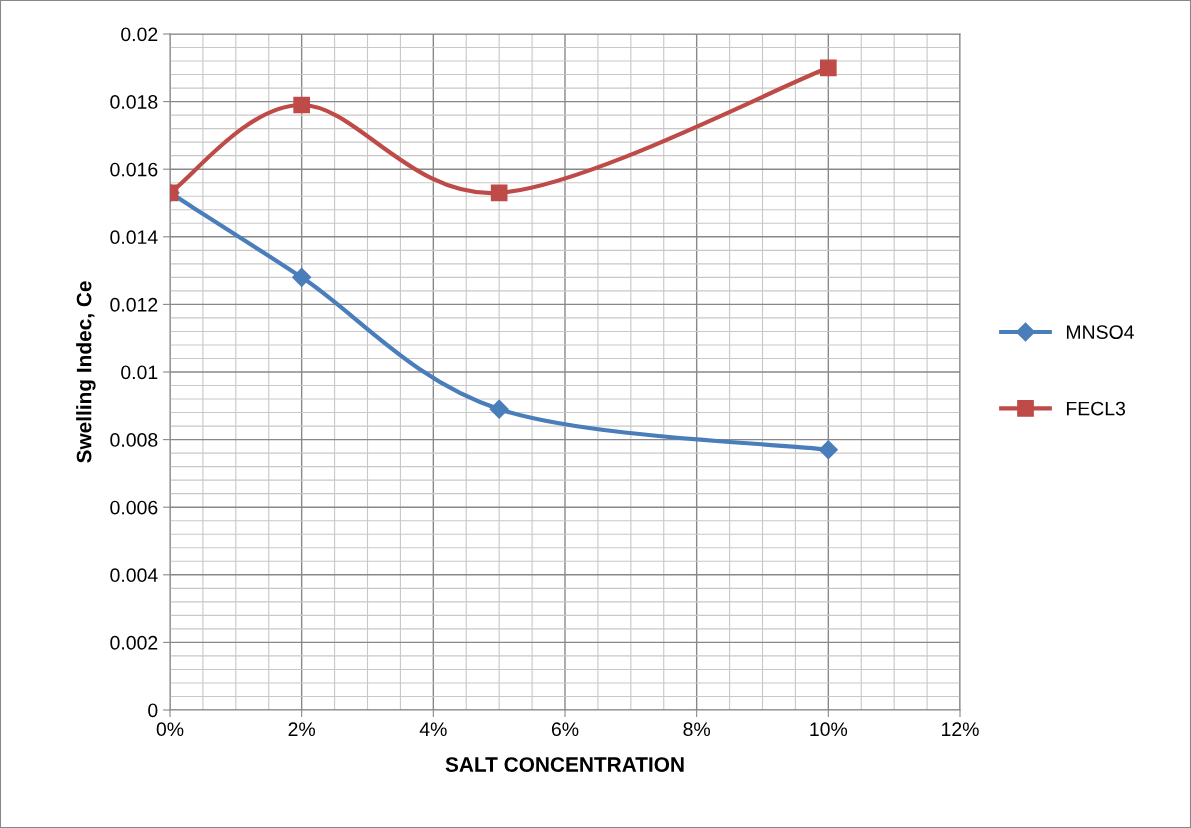 Image resolution: width=1191 pixels, height=828 pixels. Describe the element at coordinates (134, 440) in the screenshot. I see `y-tick-label: 0.008` at that location.